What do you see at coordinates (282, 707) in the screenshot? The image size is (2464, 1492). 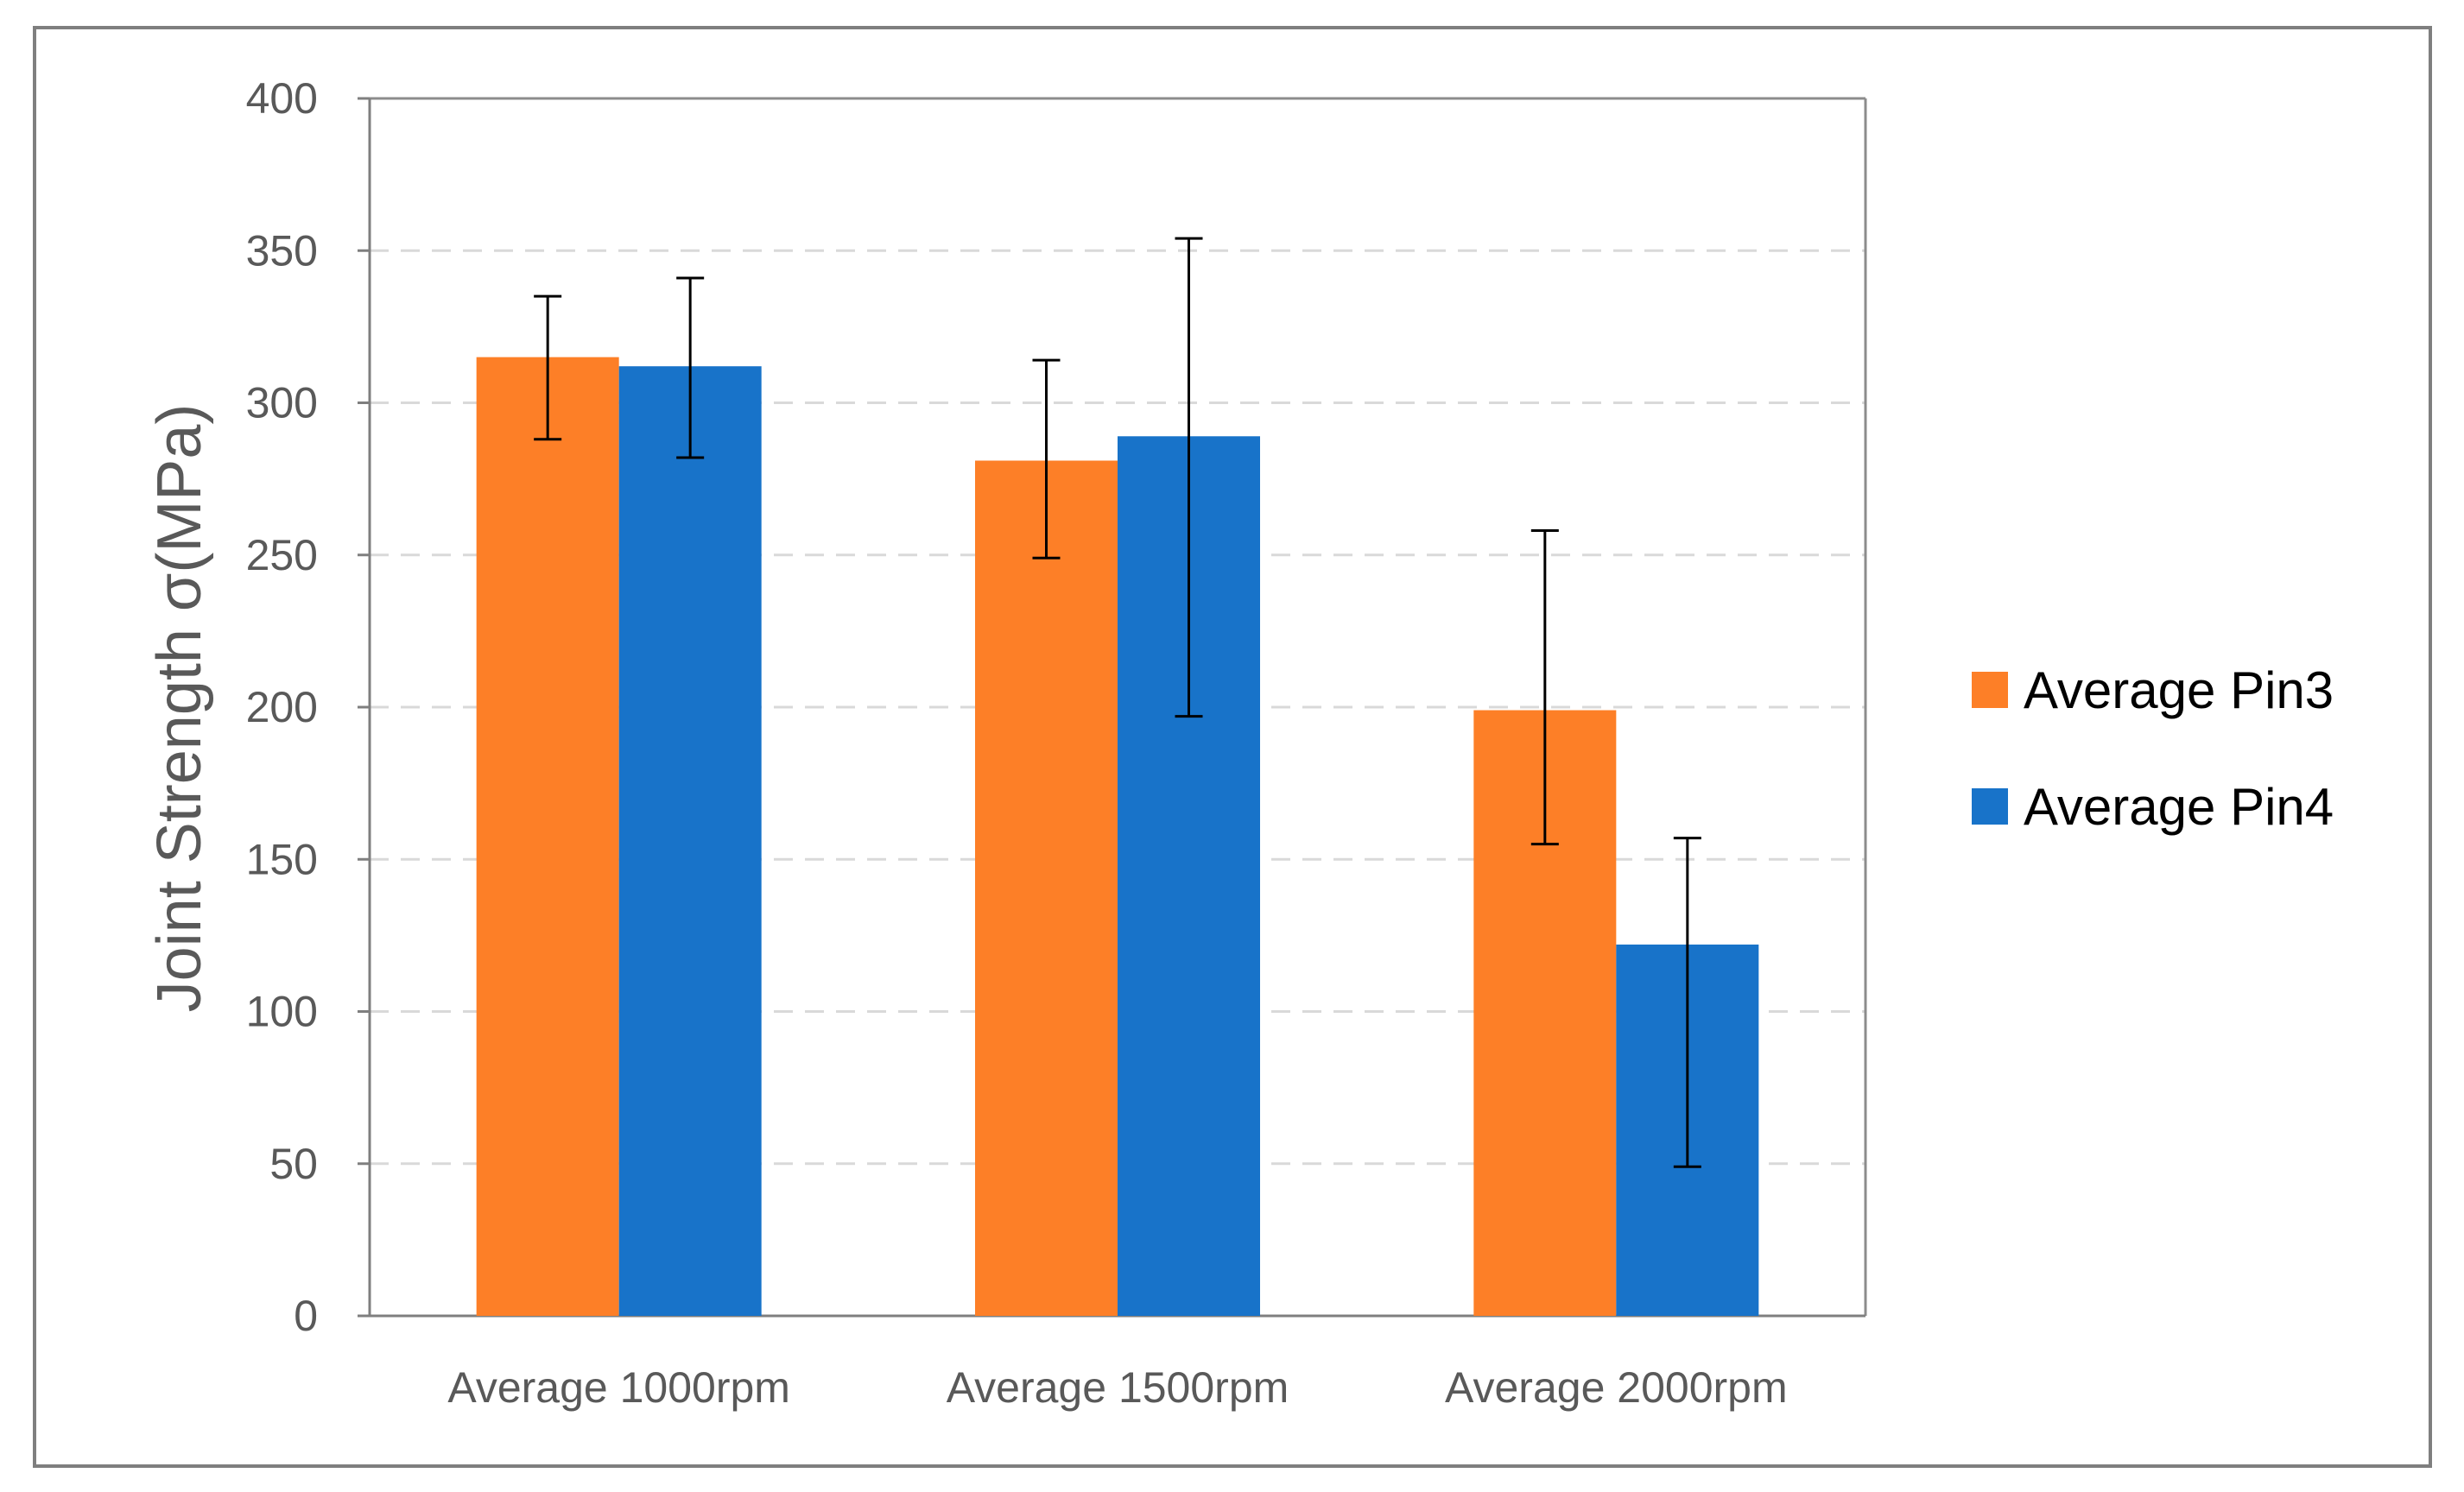 I see `y-tick-label: 200` at bounding box center [282, 707].